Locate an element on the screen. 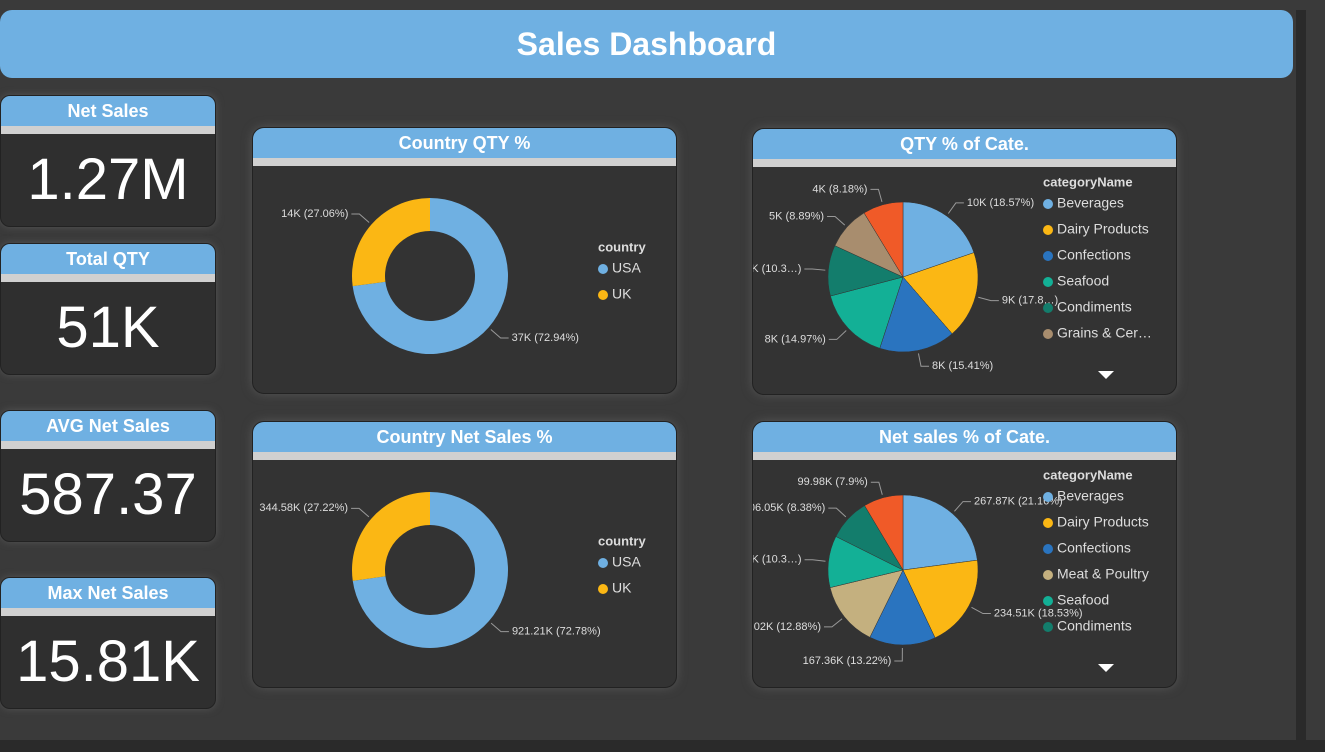  data-label: 9K (17.8…) is located at coordinates (1030, 301).